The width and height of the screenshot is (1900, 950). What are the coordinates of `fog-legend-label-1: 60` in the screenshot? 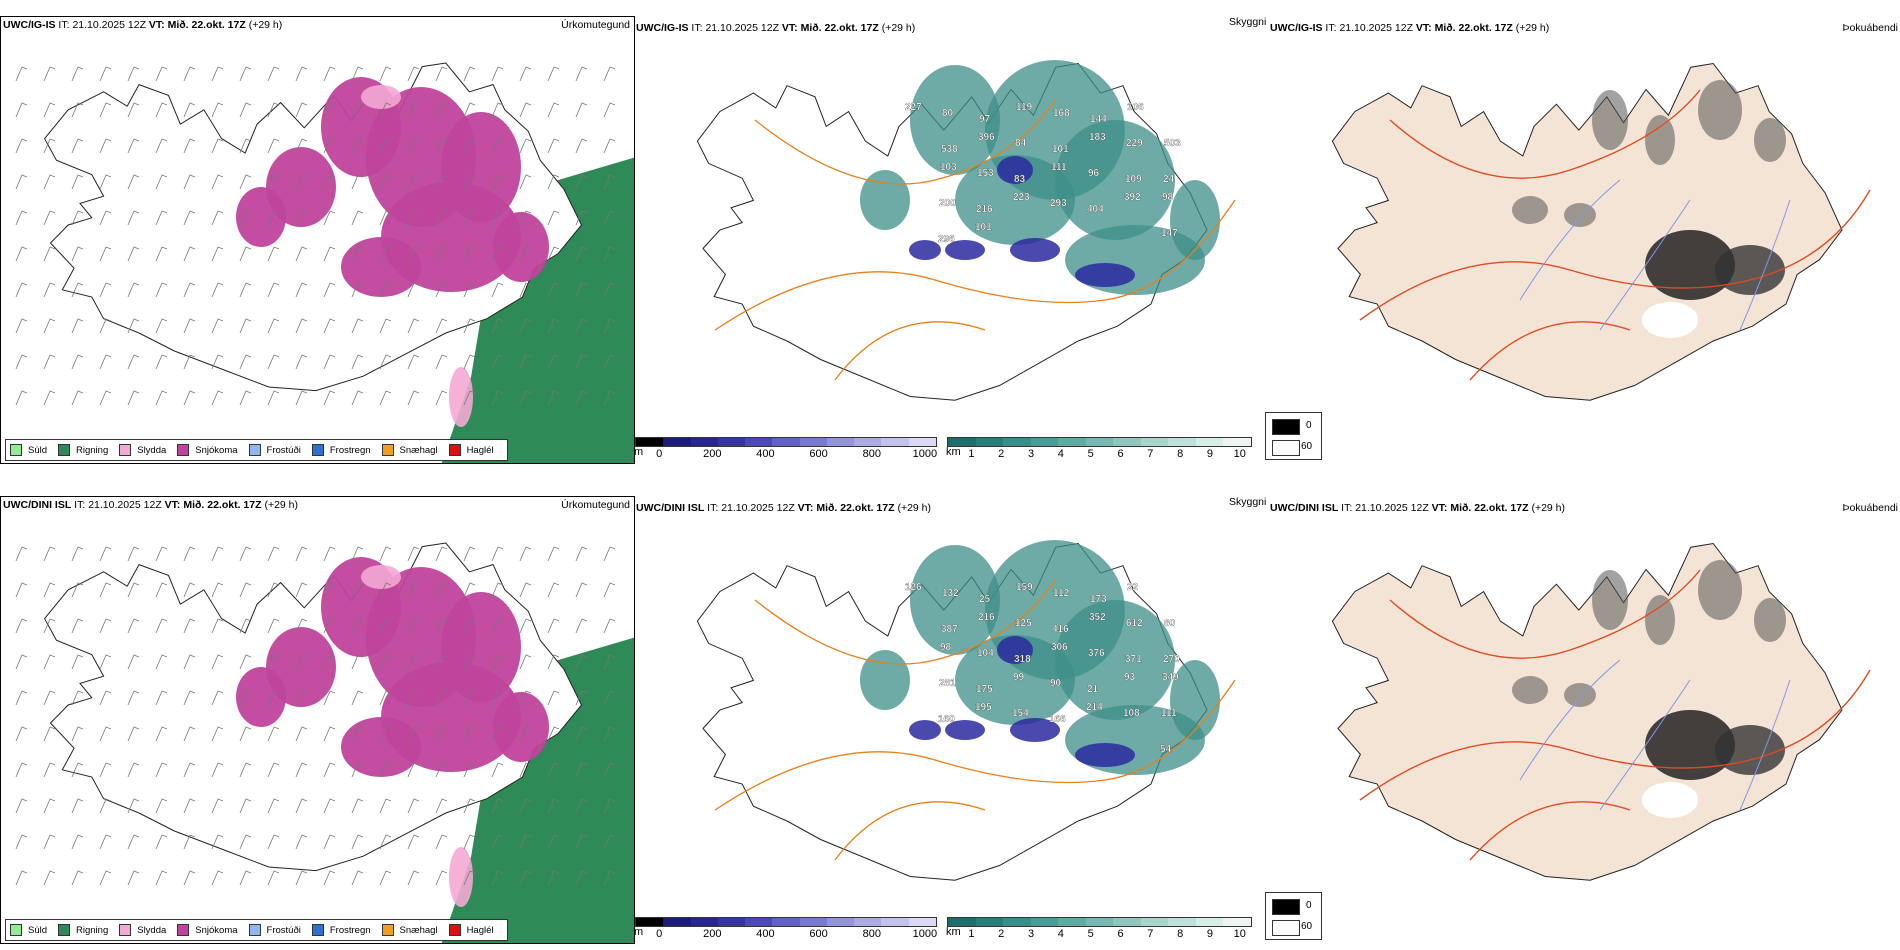 It's located at (1307, 446).